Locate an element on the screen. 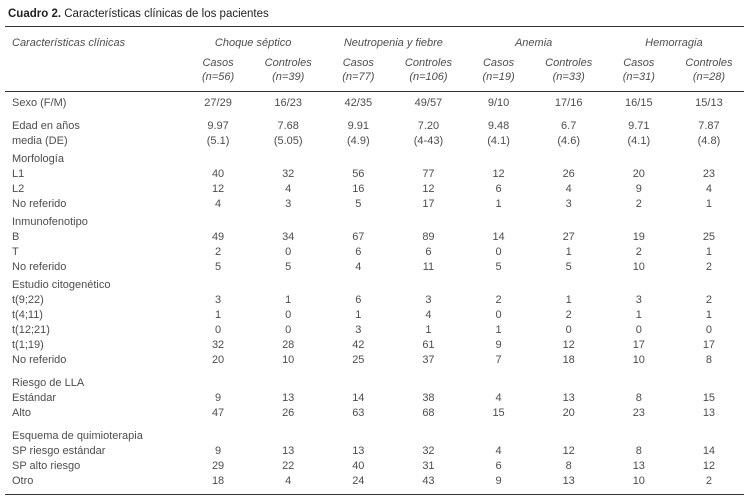 The width and height of the screenshot is (749, 501). row-label: L2 is located at coordinates (18, 189).